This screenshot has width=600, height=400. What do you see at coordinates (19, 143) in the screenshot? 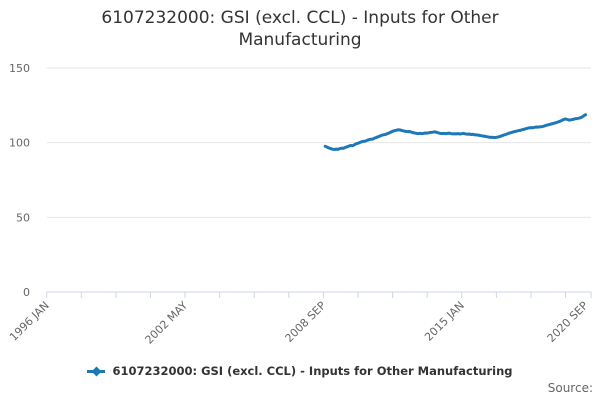
I see `y-axis-label: 100` at bounding box center [19, 143].